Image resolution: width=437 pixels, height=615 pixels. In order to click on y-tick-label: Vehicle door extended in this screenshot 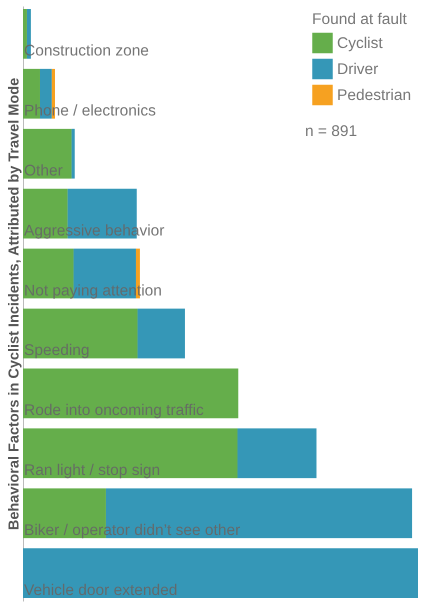, I will do `click(101, 590)`.